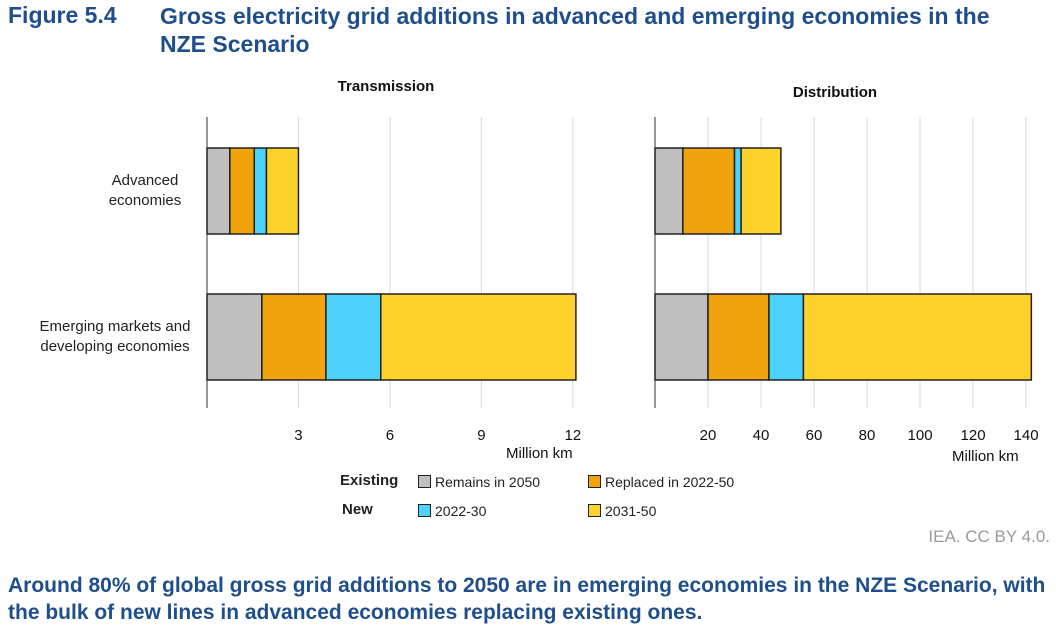  Describe the element at coordinates (835, 92) in the screenshot. I see `panel-title-distribution: Distribution` at that location.